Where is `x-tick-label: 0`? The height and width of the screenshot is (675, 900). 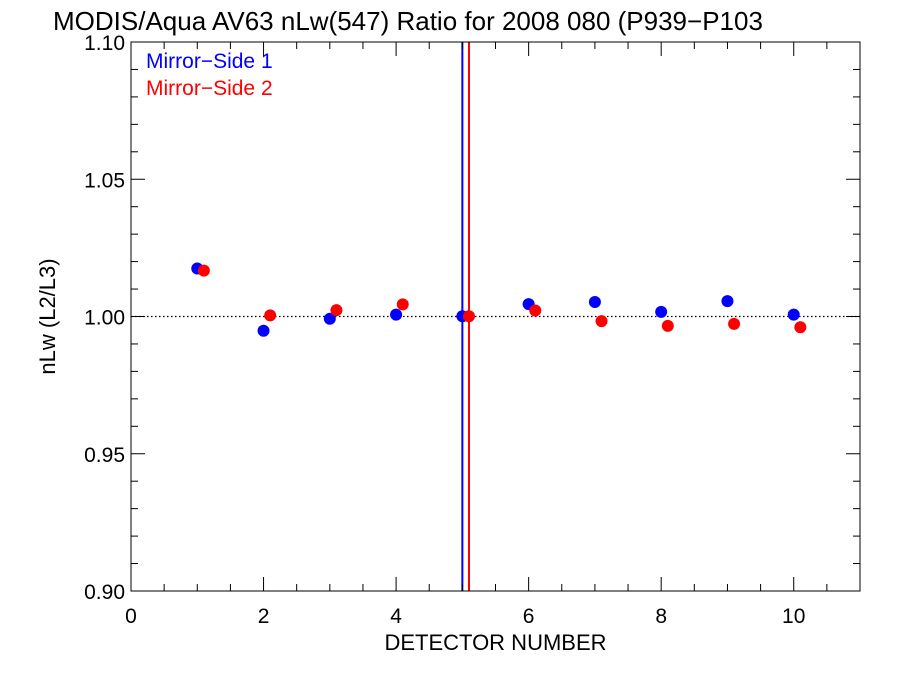
x-tick-label: 0 is located at coordinates (131, 616).